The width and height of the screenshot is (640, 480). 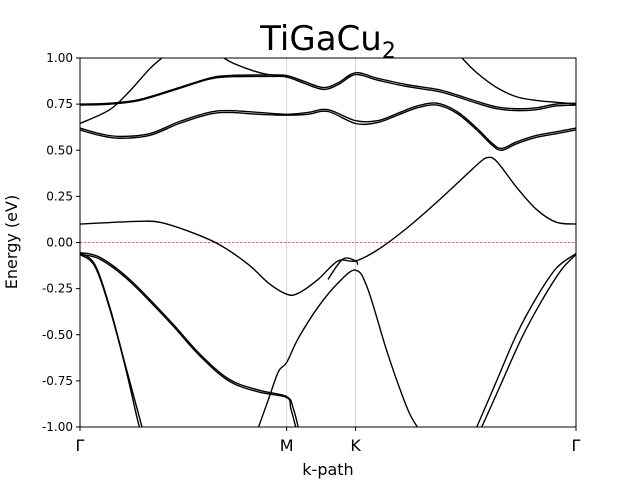 What do you see at coordinates (59, 196) in the screenshot?
I see `ytick-label-5: 0.25` at bounding box center [59, 196].